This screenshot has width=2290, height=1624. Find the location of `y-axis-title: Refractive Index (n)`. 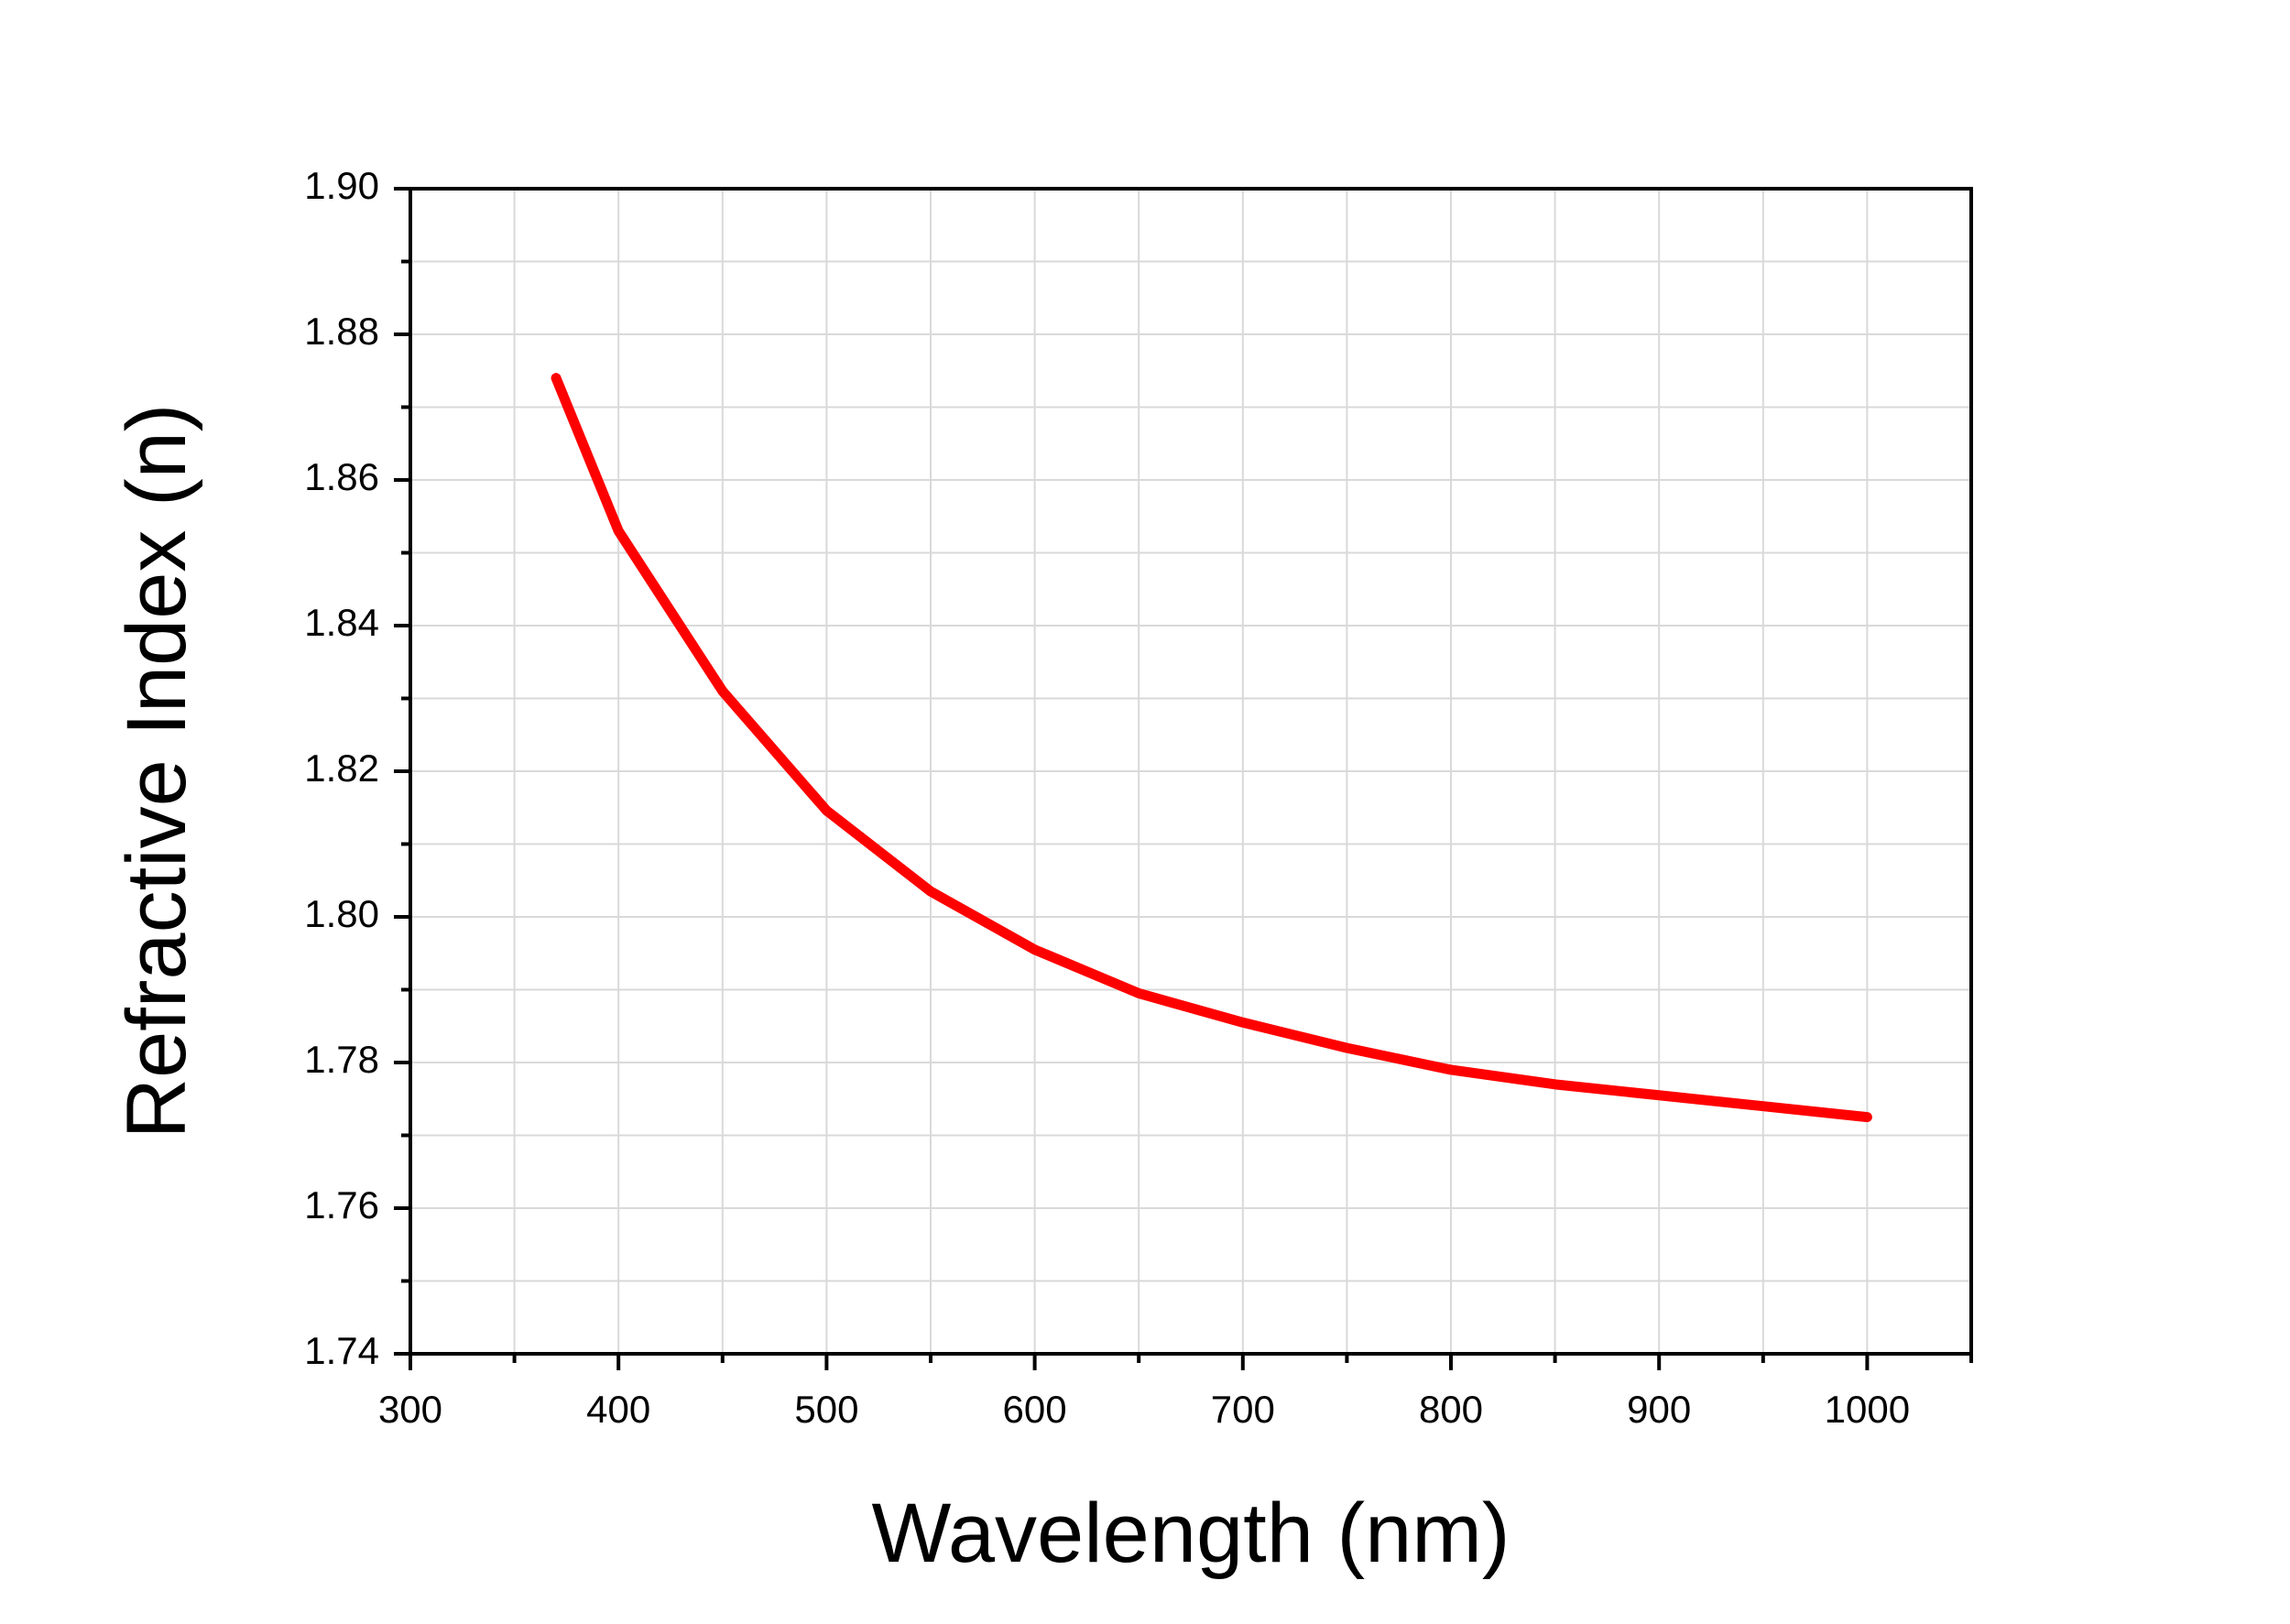

y-axis-title: Refractive Index (n) is located at coordinates (157, 771).